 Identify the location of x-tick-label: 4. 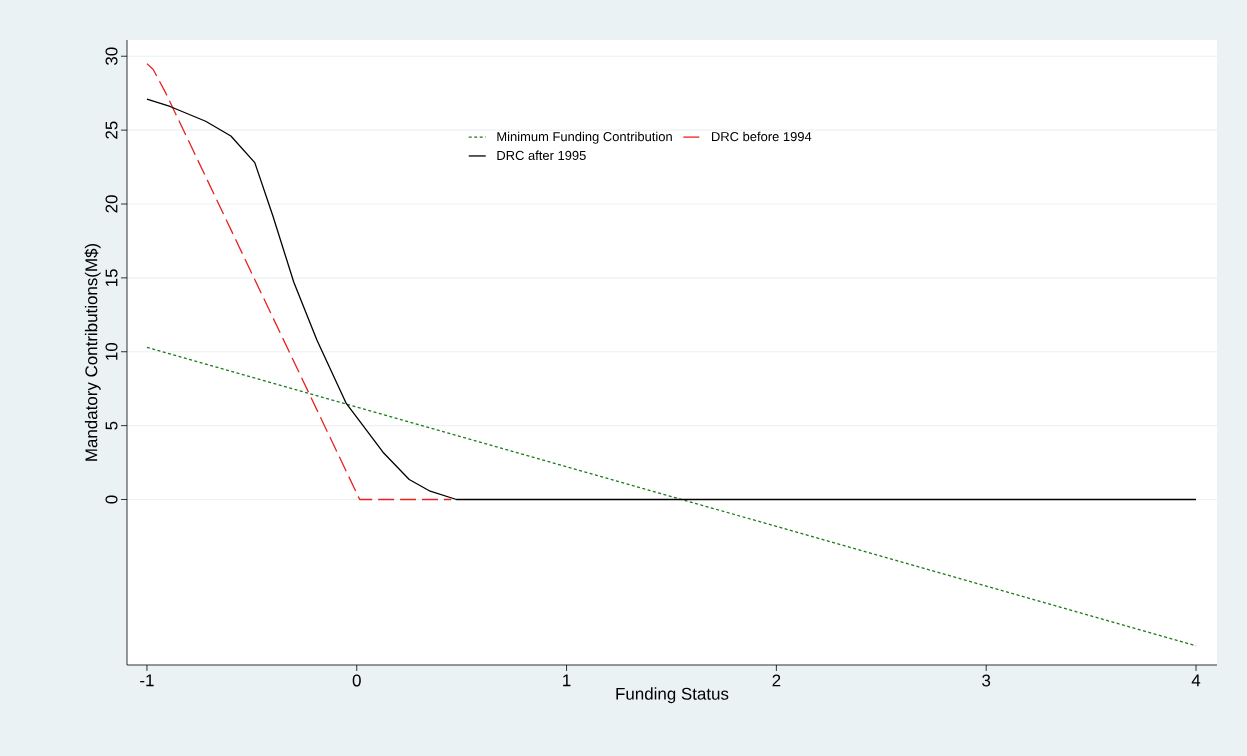
(1196, 680).